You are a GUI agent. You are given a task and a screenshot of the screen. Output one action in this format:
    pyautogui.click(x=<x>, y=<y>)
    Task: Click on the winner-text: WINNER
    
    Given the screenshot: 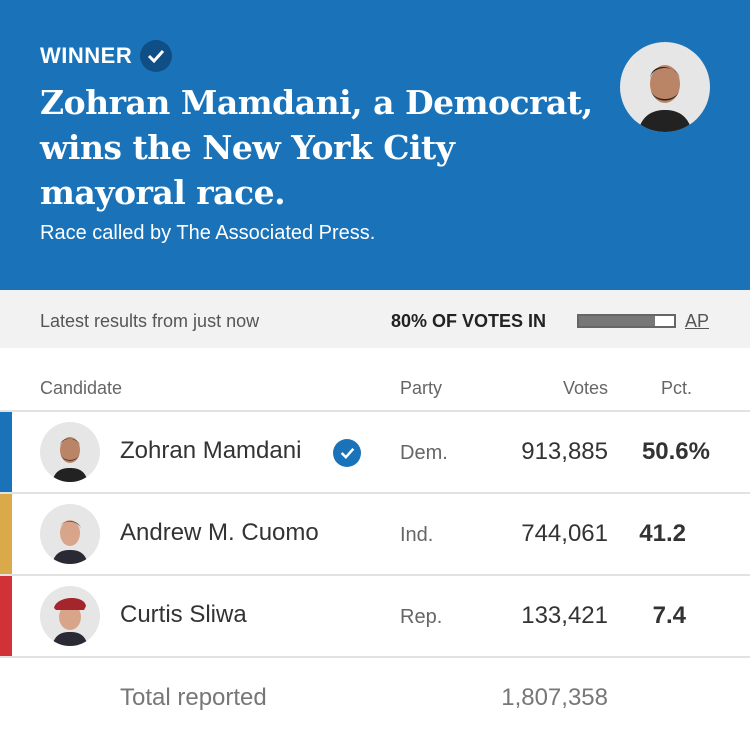 What is the action you would take?
    pyautogui.click(x=86, y=55)
    